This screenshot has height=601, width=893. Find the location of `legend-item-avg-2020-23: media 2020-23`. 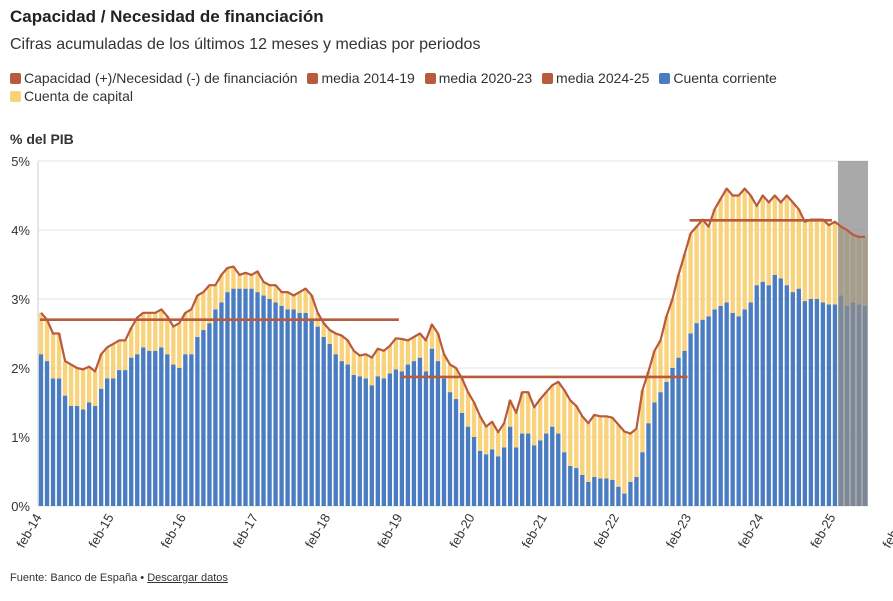

legend-item-avg-2020-23: media 2020-23 is located at coordinates (478, 78).